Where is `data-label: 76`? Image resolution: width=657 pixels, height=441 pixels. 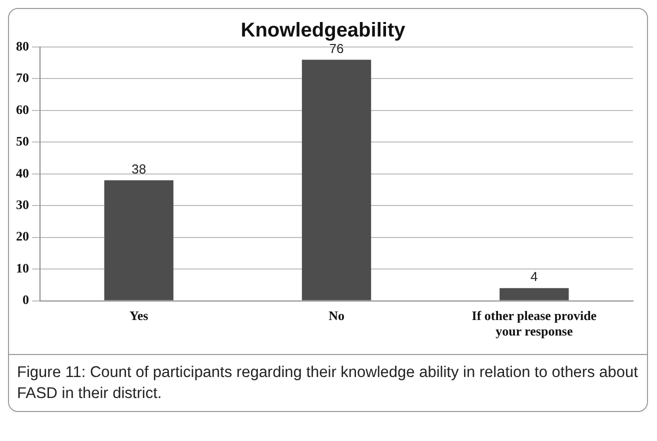
data-label: 76 is located at coordinates (336, 48).